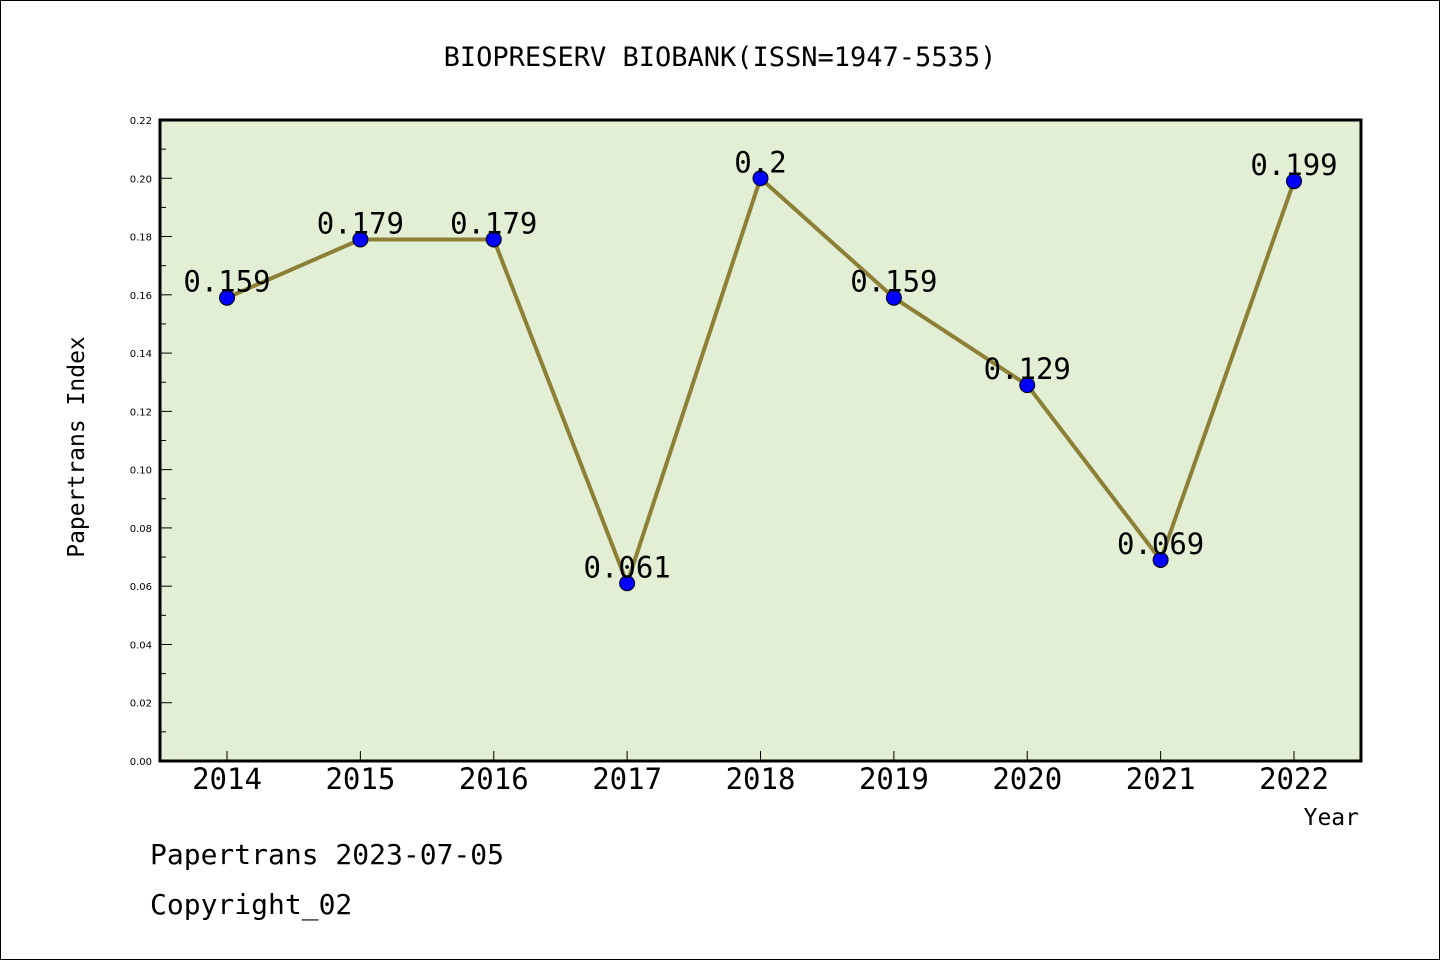  What do you see at coordinates (1294, 779) in the screenshot?
I see `x-tick-label: 2022` at bounding box center [1294, 779].